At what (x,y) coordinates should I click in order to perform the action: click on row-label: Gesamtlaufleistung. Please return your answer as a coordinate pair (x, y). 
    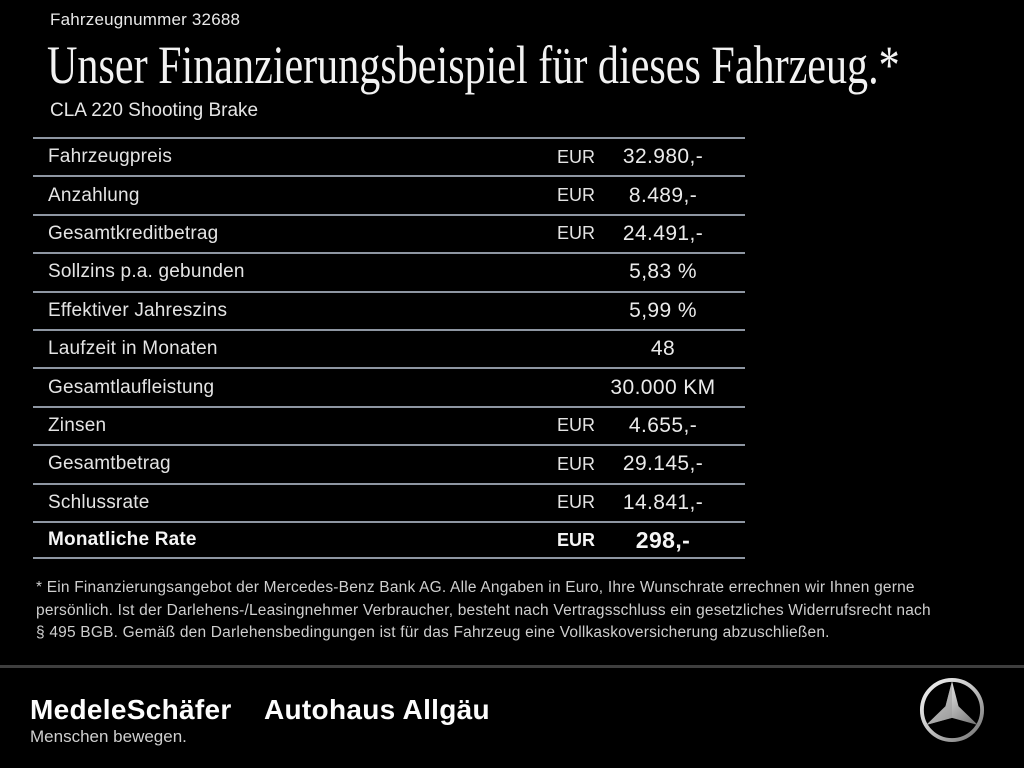
    Looking at the image, I should click on (131, 387).